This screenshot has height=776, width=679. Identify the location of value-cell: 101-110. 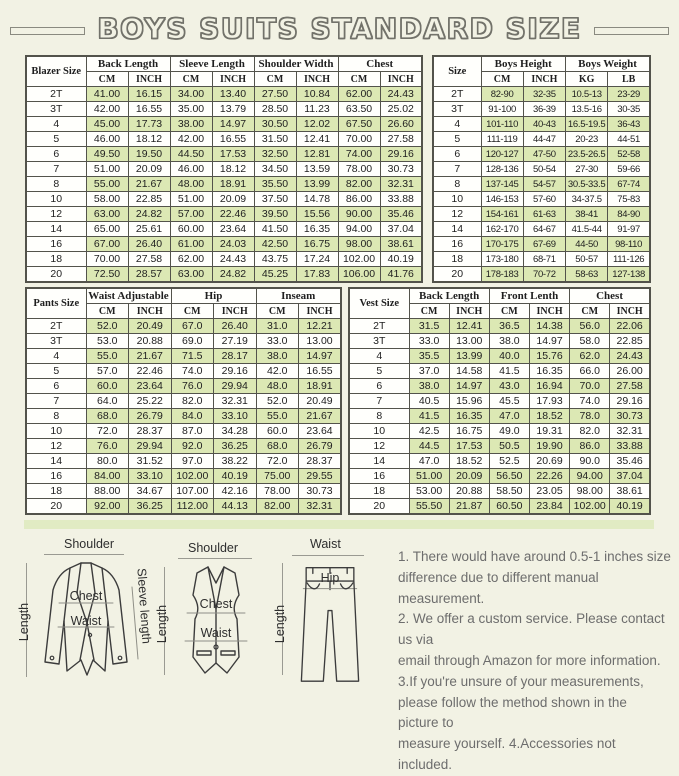
(502, 124).